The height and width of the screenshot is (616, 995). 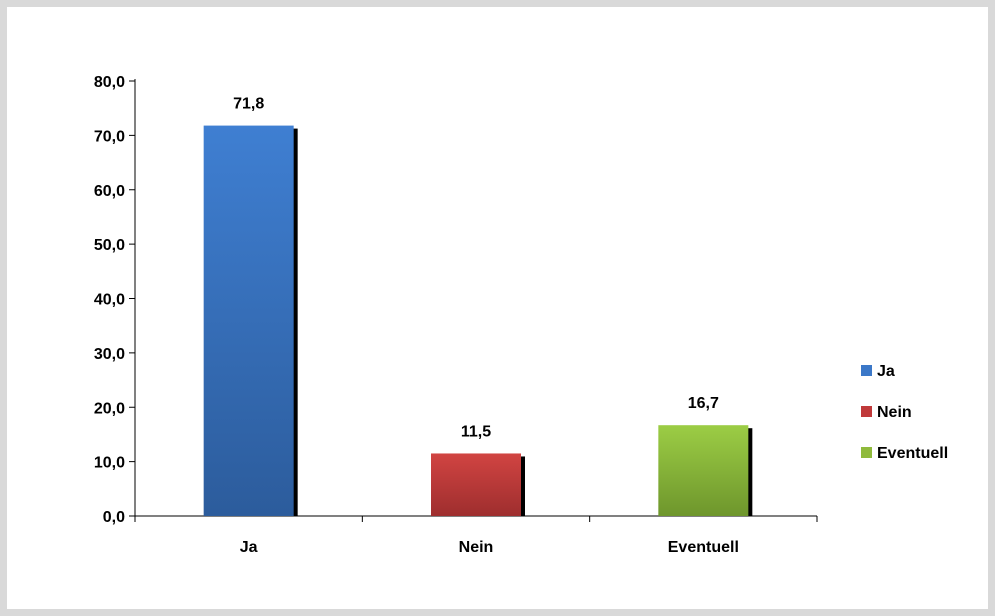 I want to click on category-label: Nein, so click(x=476, y=547).